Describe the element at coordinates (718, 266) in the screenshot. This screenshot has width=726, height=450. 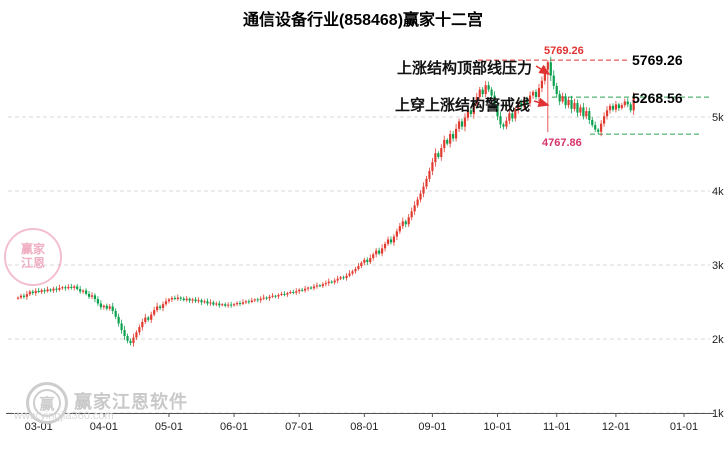
I see `y-tick-label: 3k` at that location.